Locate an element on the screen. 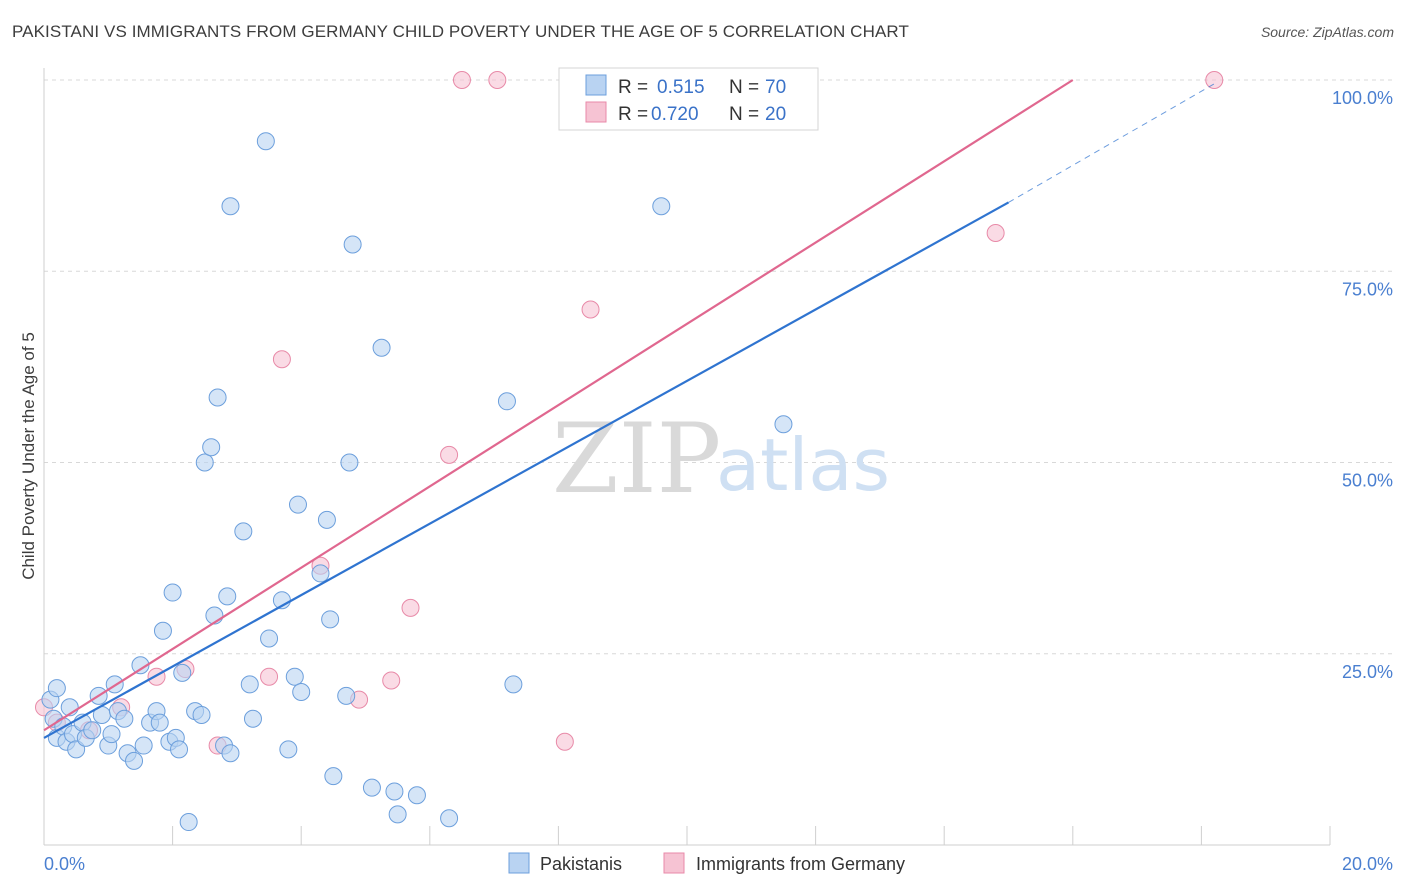  y-tick-label-75: 75.0% is located at coordinates (1367, 289).